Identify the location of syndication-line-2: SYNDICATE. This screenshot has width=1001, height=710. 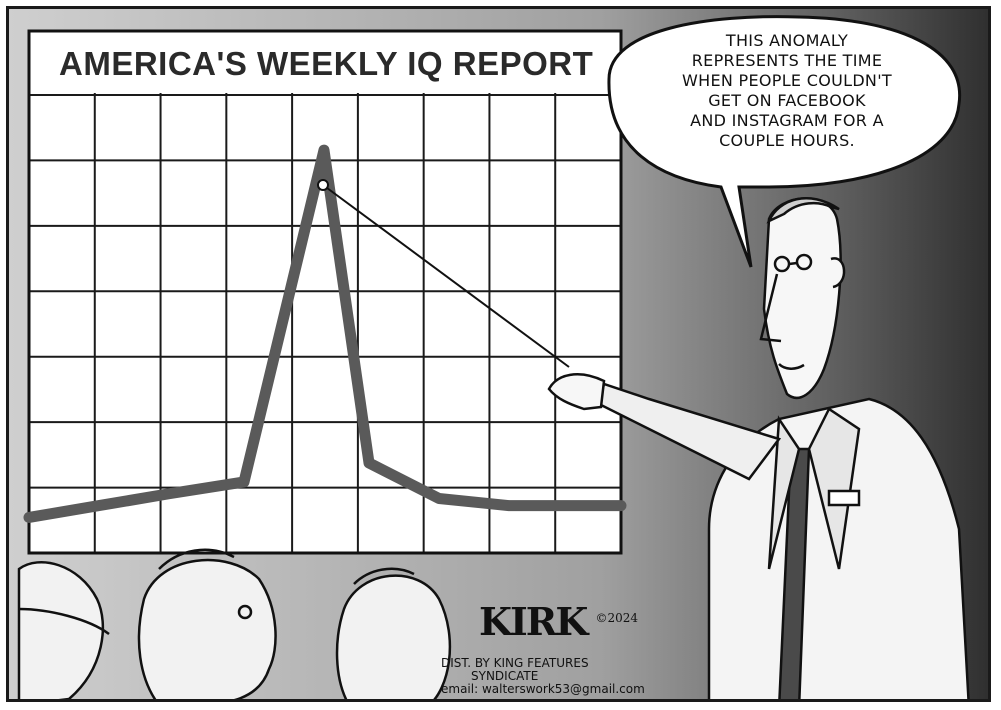
(505, 676).